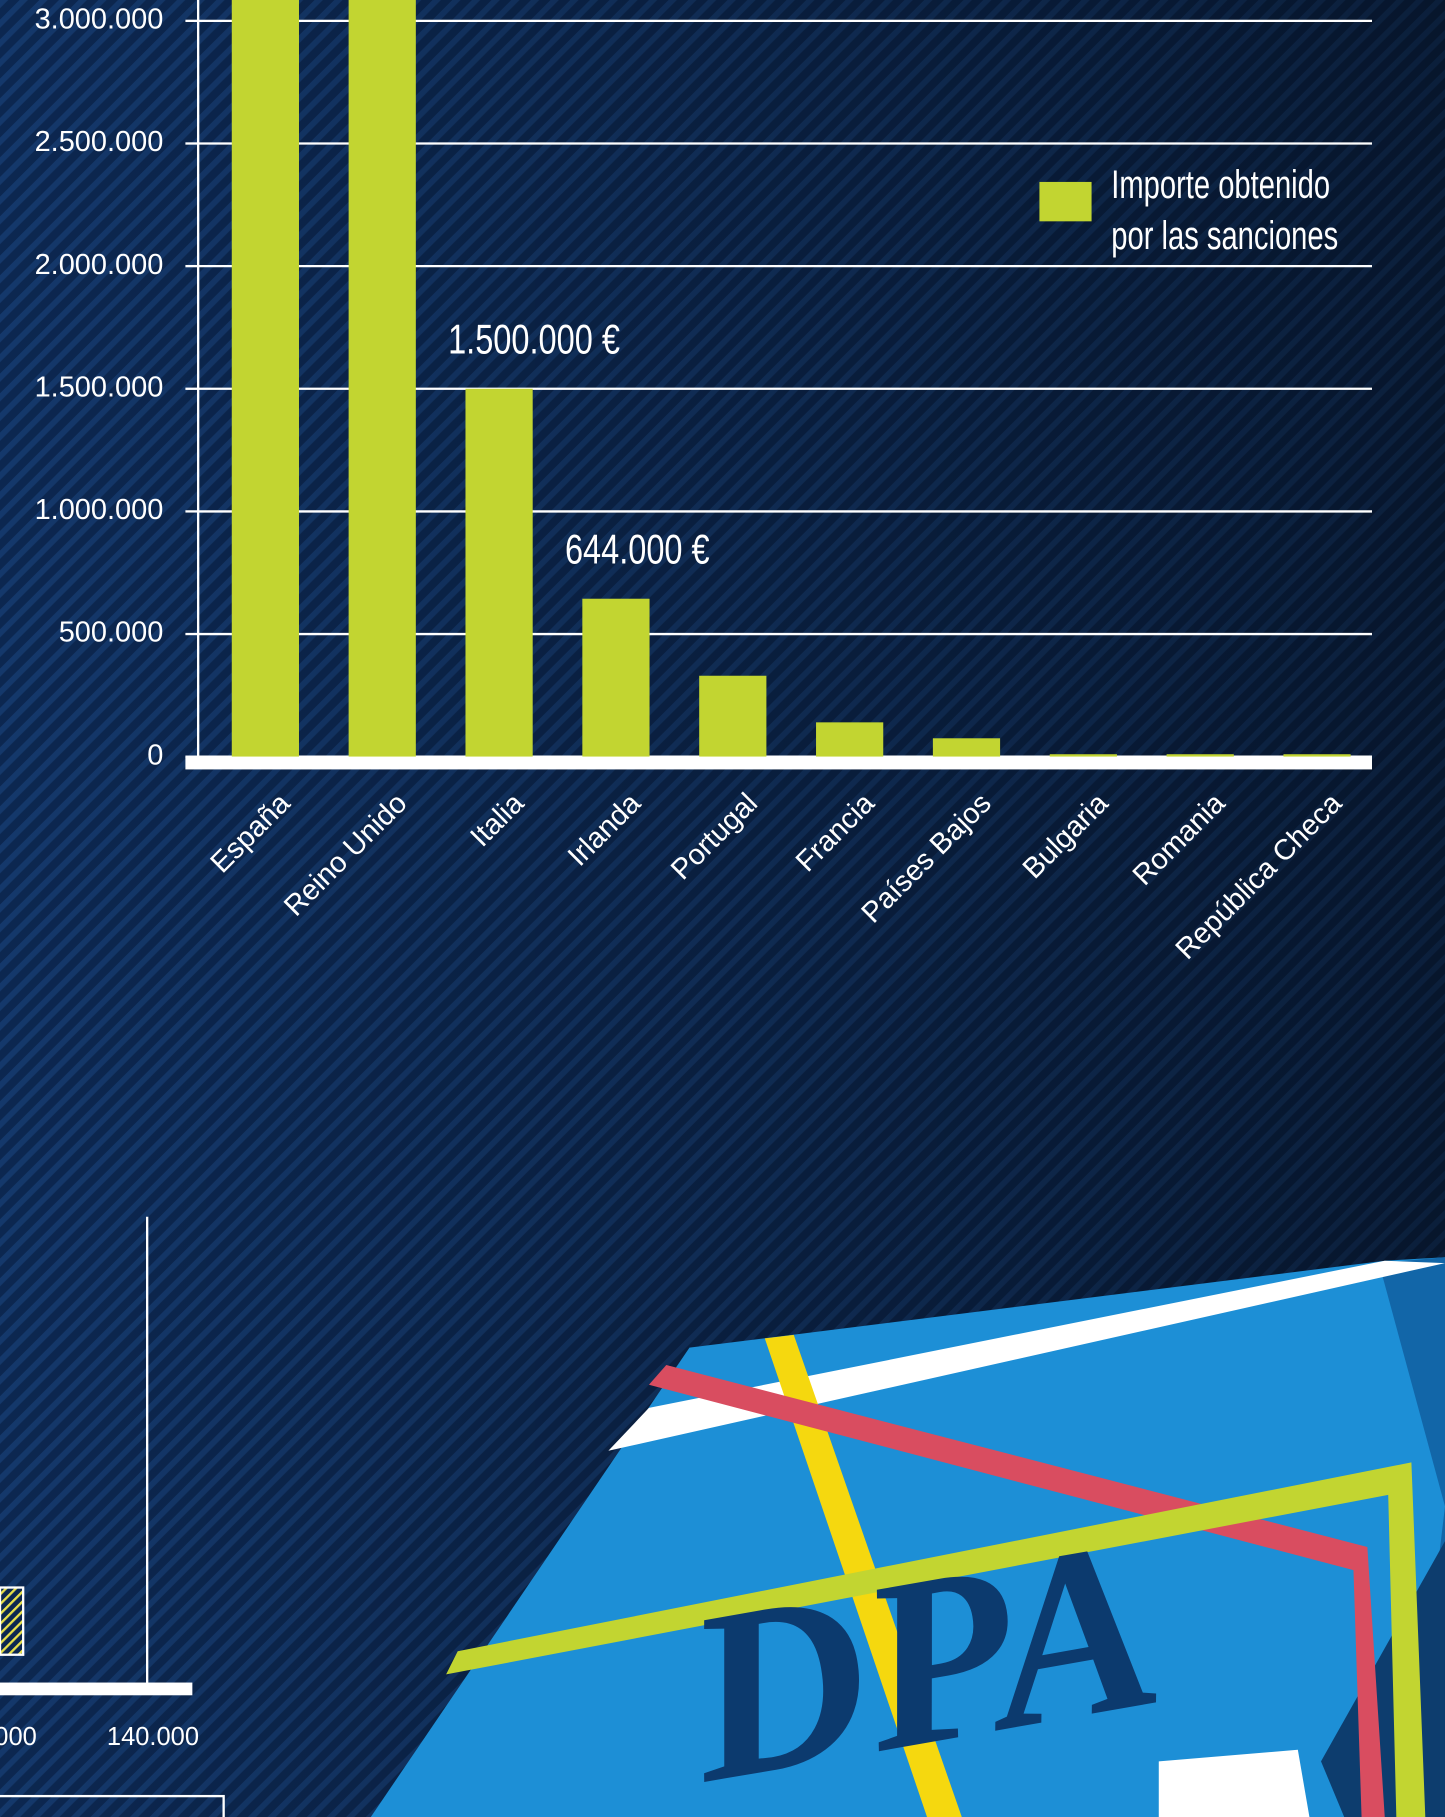 Image resolution: width=1445 pixels, height=1817 pixels. Describe the element at coordinates (778, 763) in the screenshot. I see `x-axis` at that location.